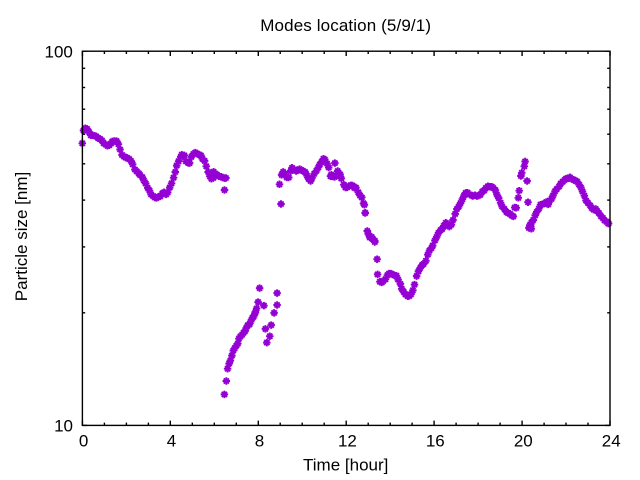 The image size is (640, 480). Describe the element at coordinates (83, 441) in the screenshot. I see `svg-text: 0` at that location.